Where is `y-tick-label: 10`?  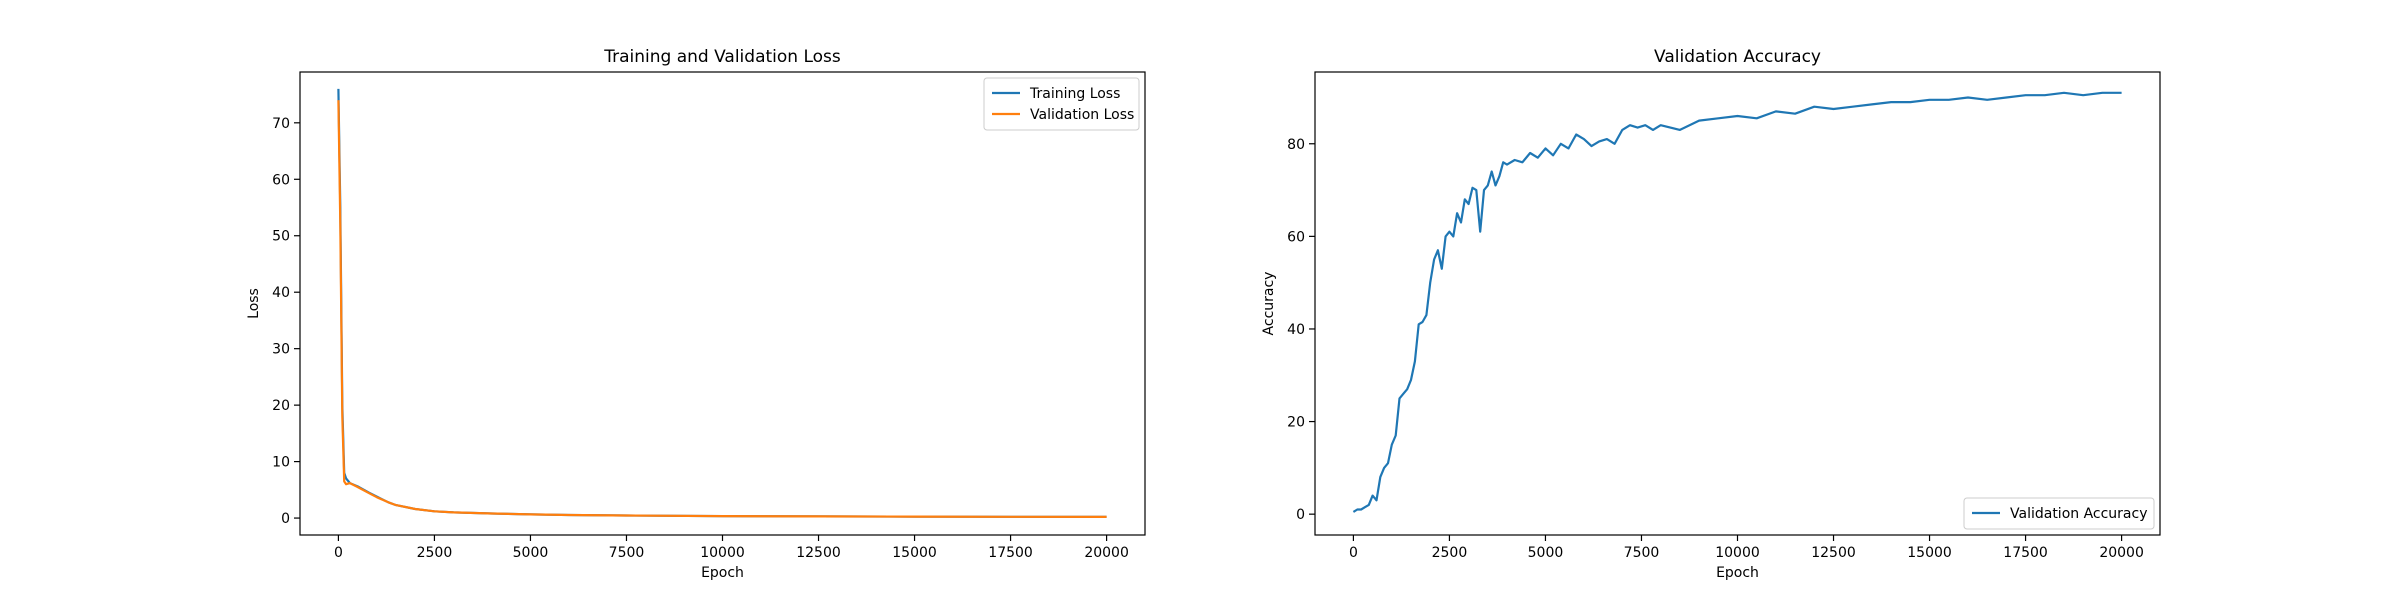
y-tick-label: 10 is located at coordinates (281, 463).